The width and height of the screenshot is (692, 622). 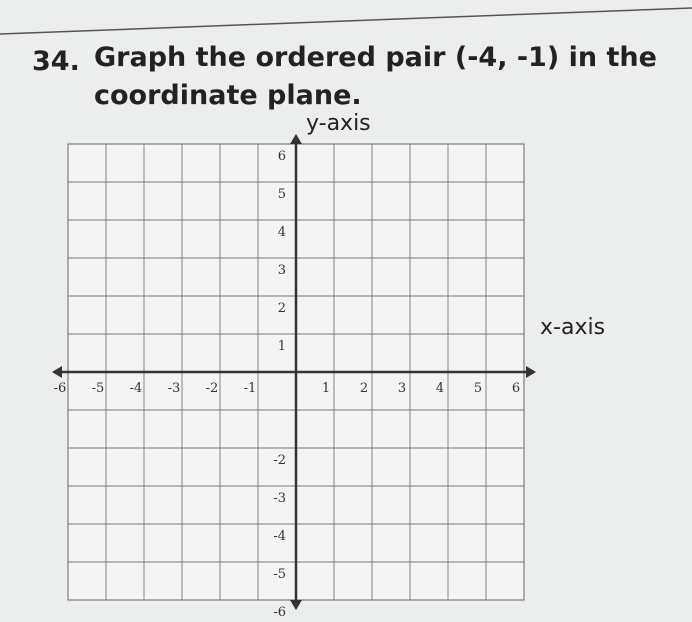 I want to click on y-tick-label: 5, so click(x=282, y=194).